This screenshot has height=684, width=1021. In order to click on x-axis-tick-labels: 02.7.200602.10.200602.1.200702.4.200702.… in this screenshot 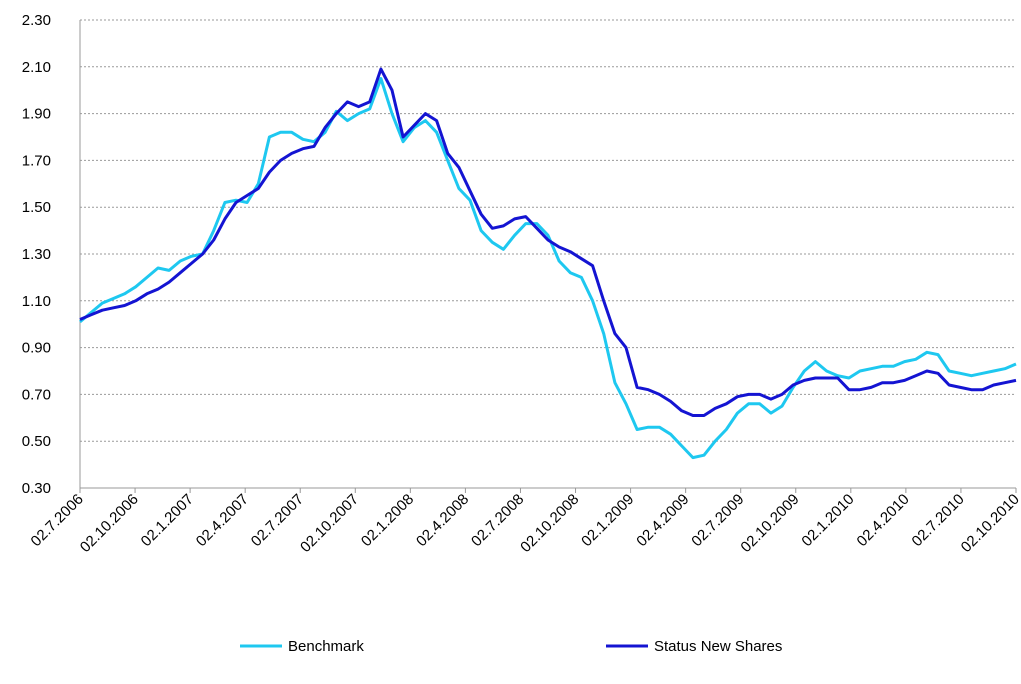, I will do `click(524, 522)`.